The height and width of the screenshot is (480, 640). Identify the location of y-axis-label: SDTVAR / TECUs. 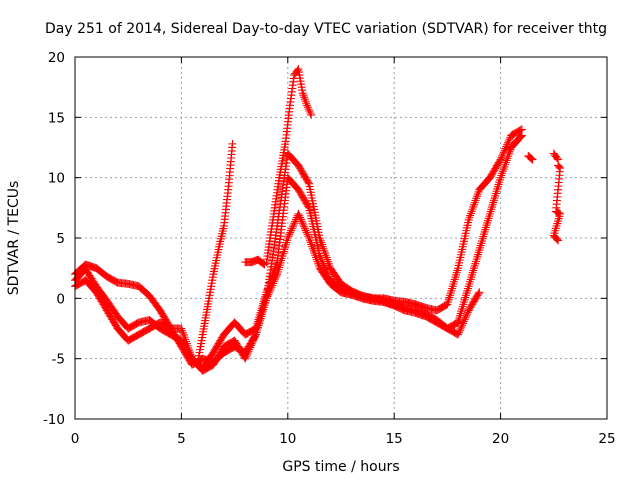
(14, 238).